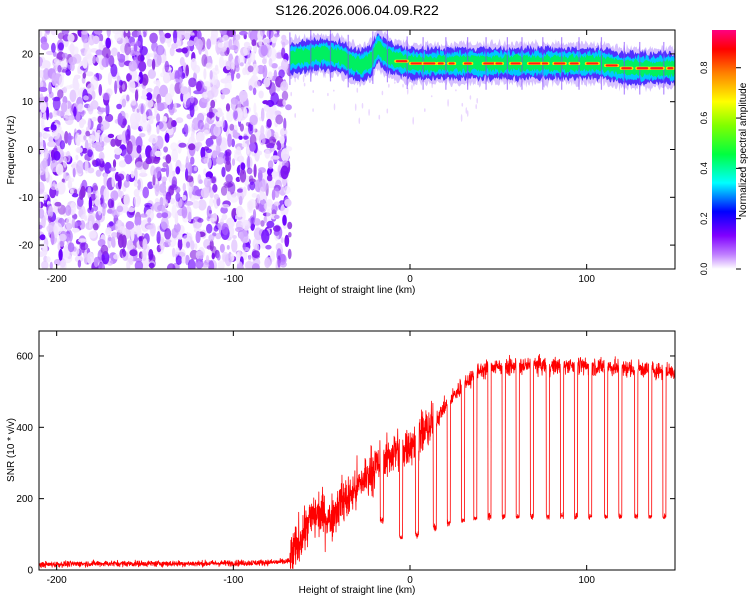  Describe the element at coordinates (30, 571) in the screenshot. I see `snr-ytick-label: 0` at that location.